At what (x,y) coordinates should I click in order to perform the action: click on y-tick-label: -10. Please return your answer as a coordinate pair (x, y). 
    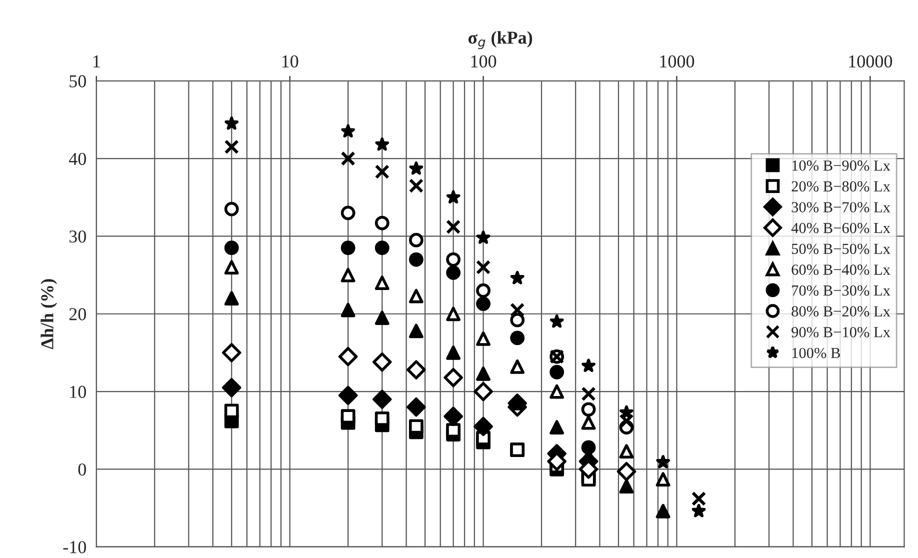
    Looking at the image, I should click on (74, 547).